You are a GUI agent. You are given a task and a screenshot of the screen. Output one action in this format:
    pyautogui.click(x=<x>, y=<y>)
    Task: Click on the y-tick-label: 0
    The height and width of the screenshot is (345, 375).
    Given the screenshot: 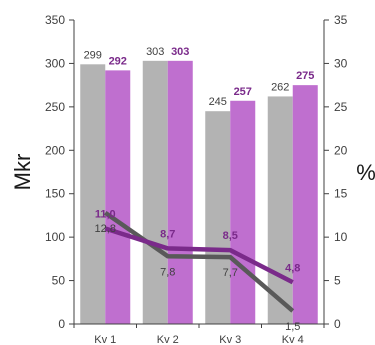 What is the action you would take?
    pyautogui.click(x=61, y=324)
    